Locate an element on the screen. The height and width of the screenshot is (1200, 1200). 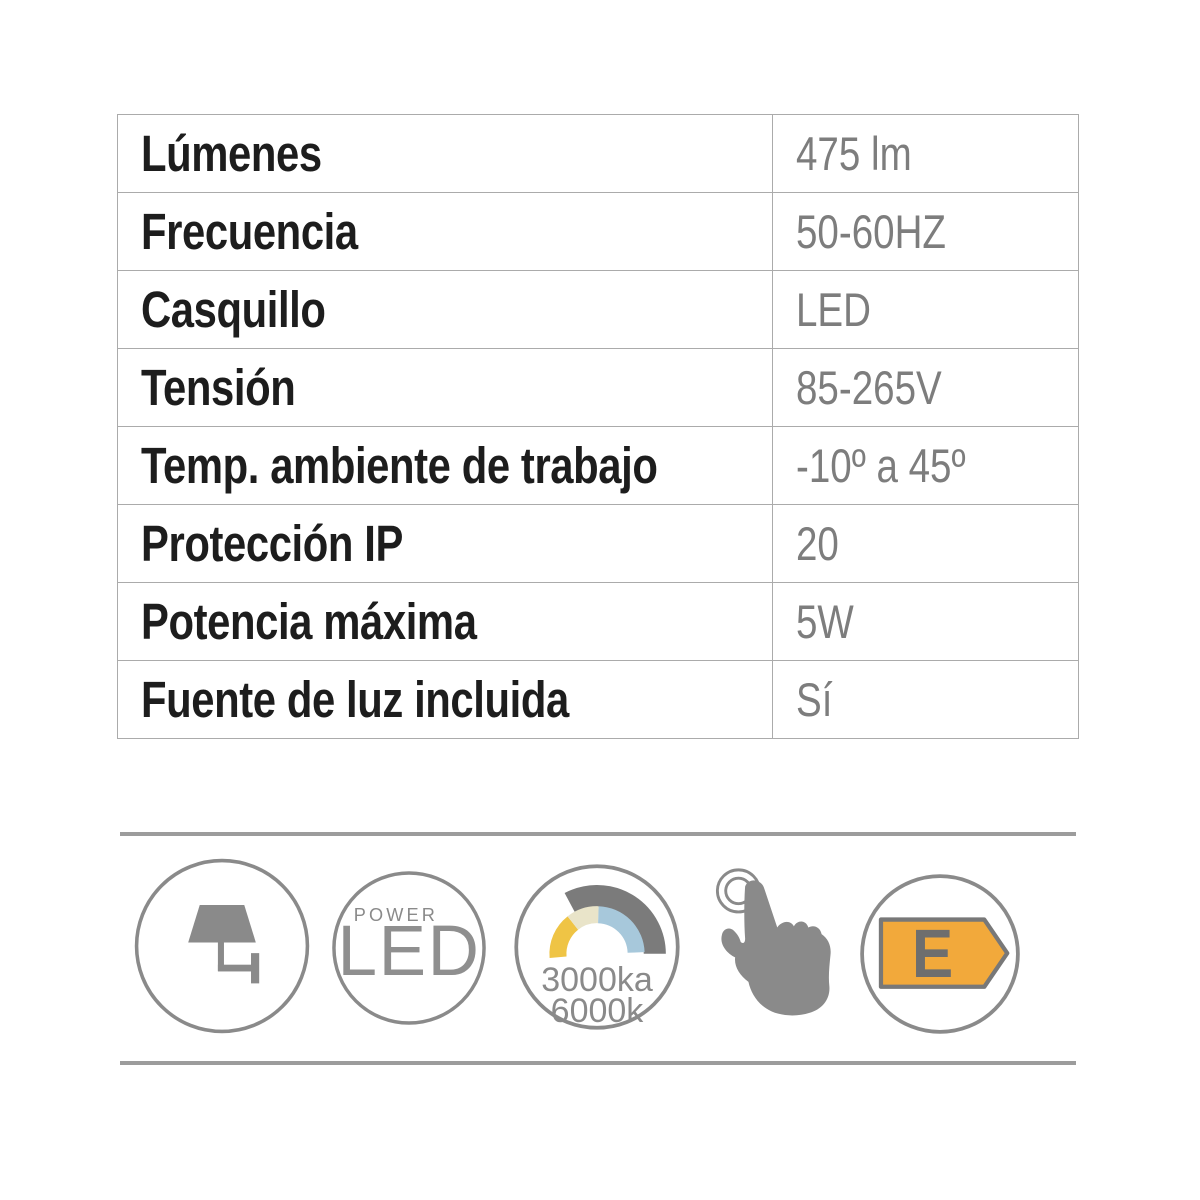
table-row: Casquillo LED is located at coordinates (598, 309).